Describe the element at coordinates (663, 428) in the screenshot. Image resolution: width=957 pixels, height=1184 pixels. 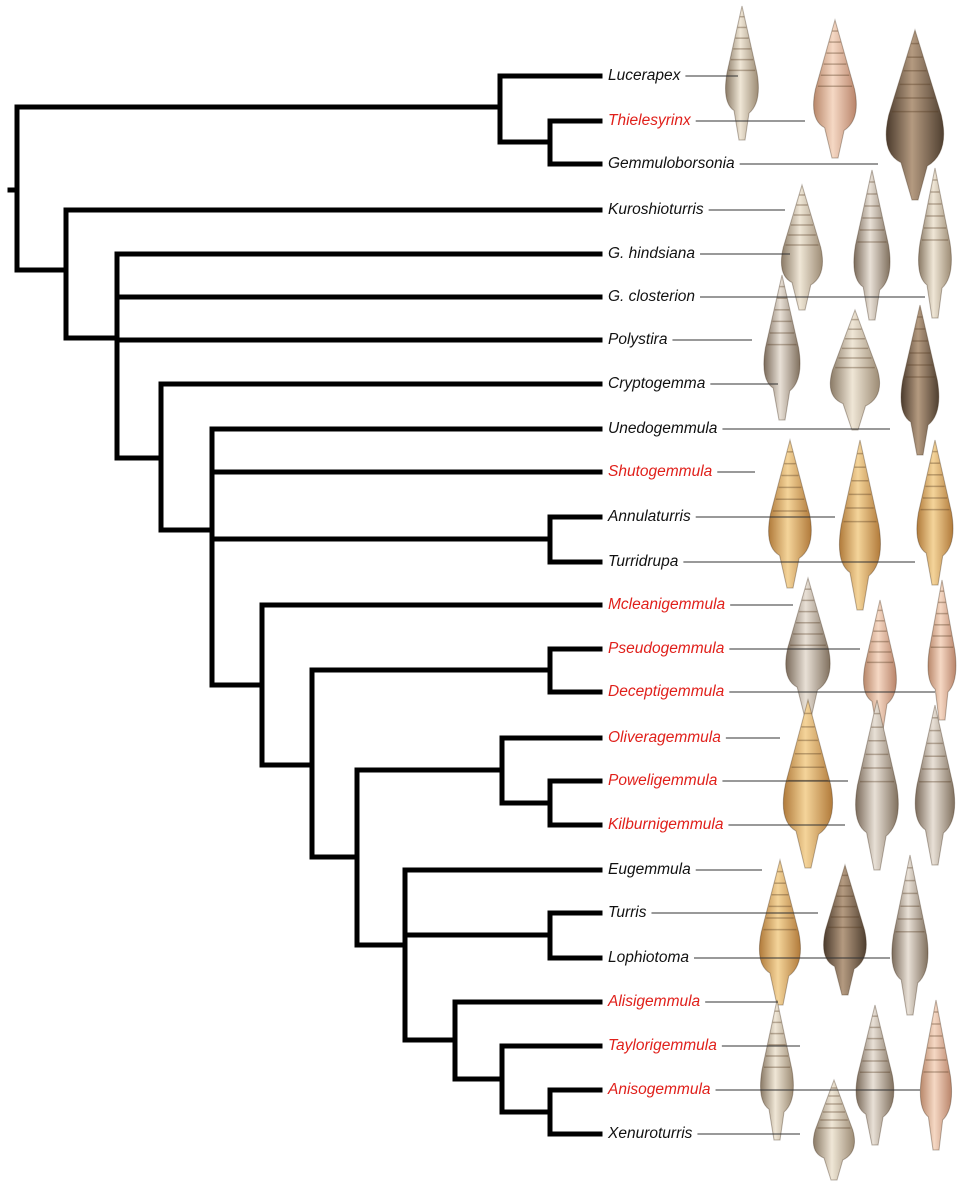
I see `taxon-label: Unedogemmula` at that location.